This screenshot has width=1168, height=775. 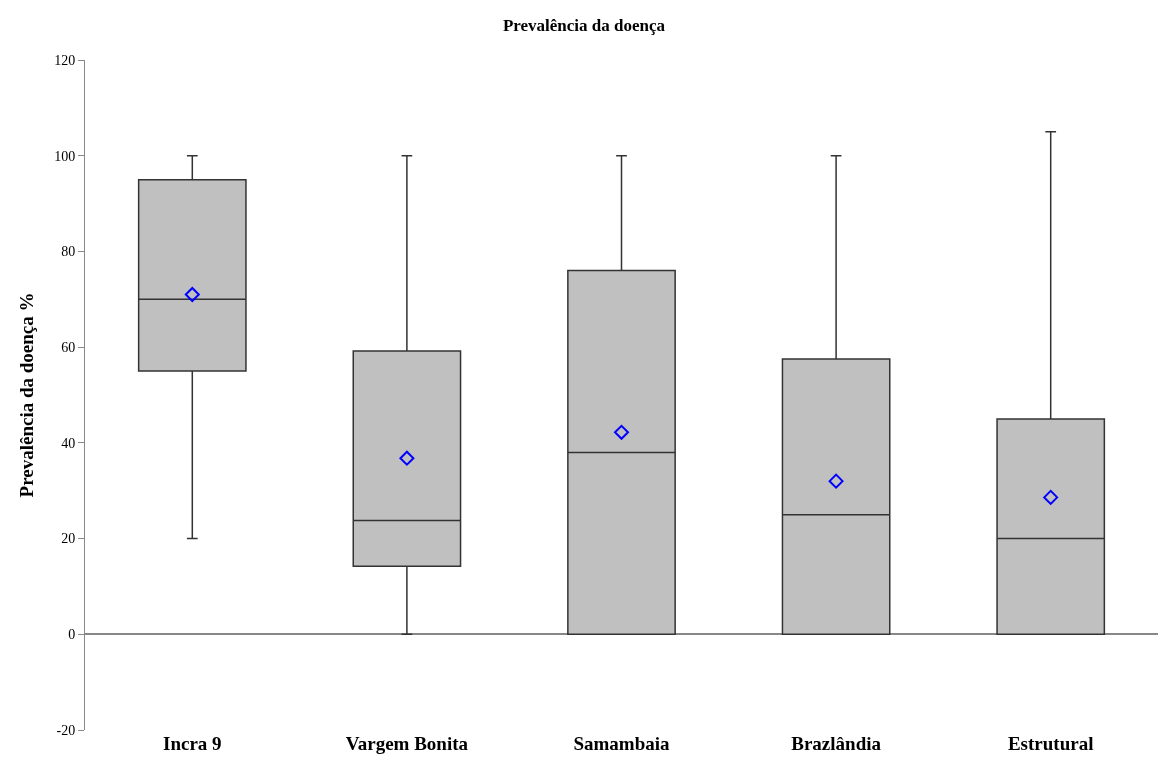 I want to click on chart-title: Prevalência da doença, so click(x=584, y=26).